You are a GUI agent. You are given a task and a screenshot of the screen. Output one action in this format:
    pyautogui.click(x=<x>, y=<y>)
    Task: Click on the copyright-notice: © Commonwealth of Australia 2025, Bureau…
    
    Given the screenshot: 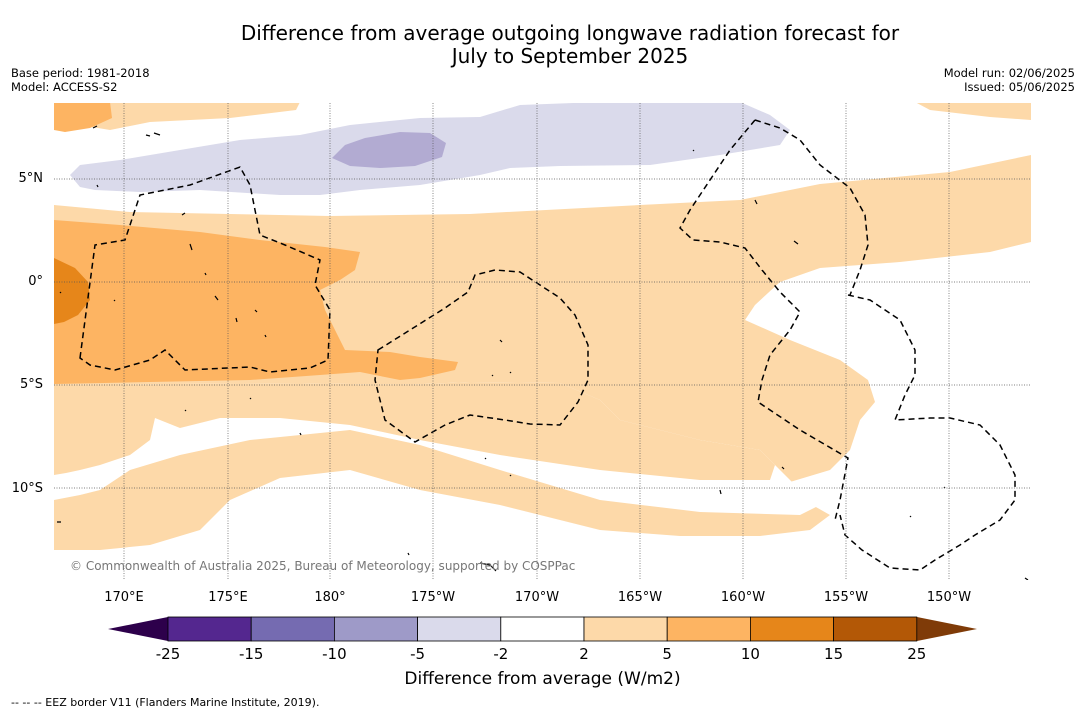 What is the action you would take?
    pyautogui.click(x=323, y=566)
    